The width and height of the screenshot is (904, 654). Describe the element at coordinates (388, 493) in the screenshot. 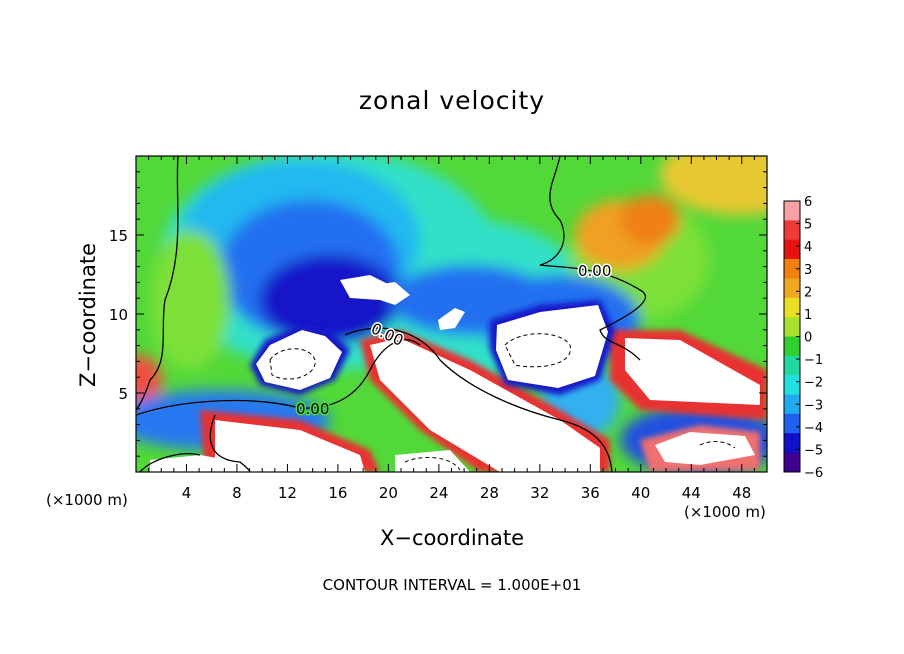

I see `x-tick-label: 20` at that location.